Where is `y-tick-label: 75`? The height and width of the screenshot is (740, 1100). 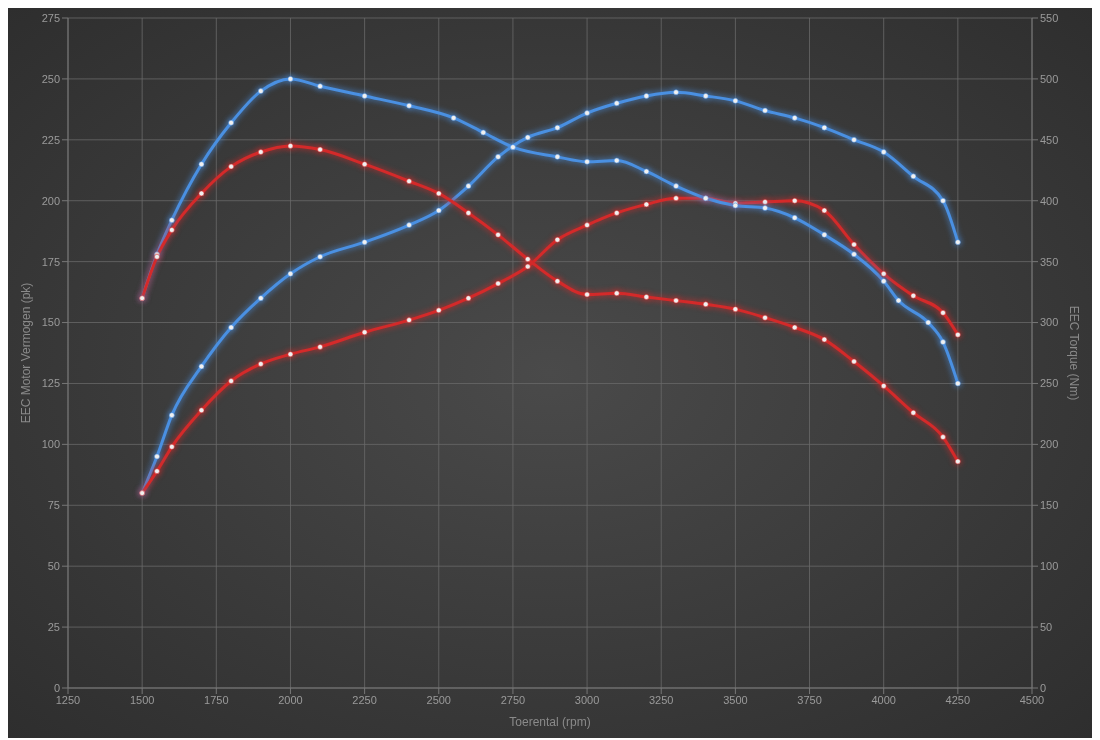
y-tick-label: 75 is located at coordinates (53, 505).